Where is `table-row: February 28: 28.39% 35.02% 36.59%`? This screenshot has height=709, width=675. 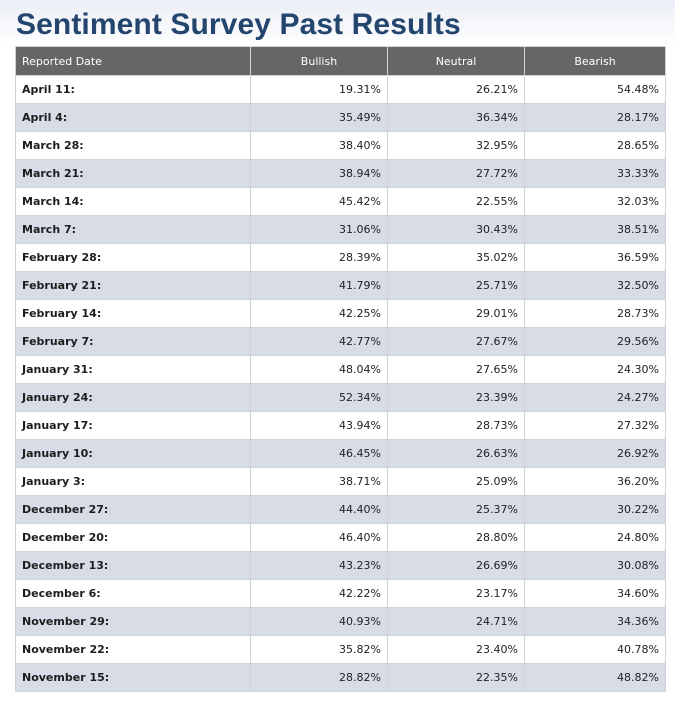 table-row: February 28: 28.39% 35.02% 36.59% is located at coordinates (340, 257).